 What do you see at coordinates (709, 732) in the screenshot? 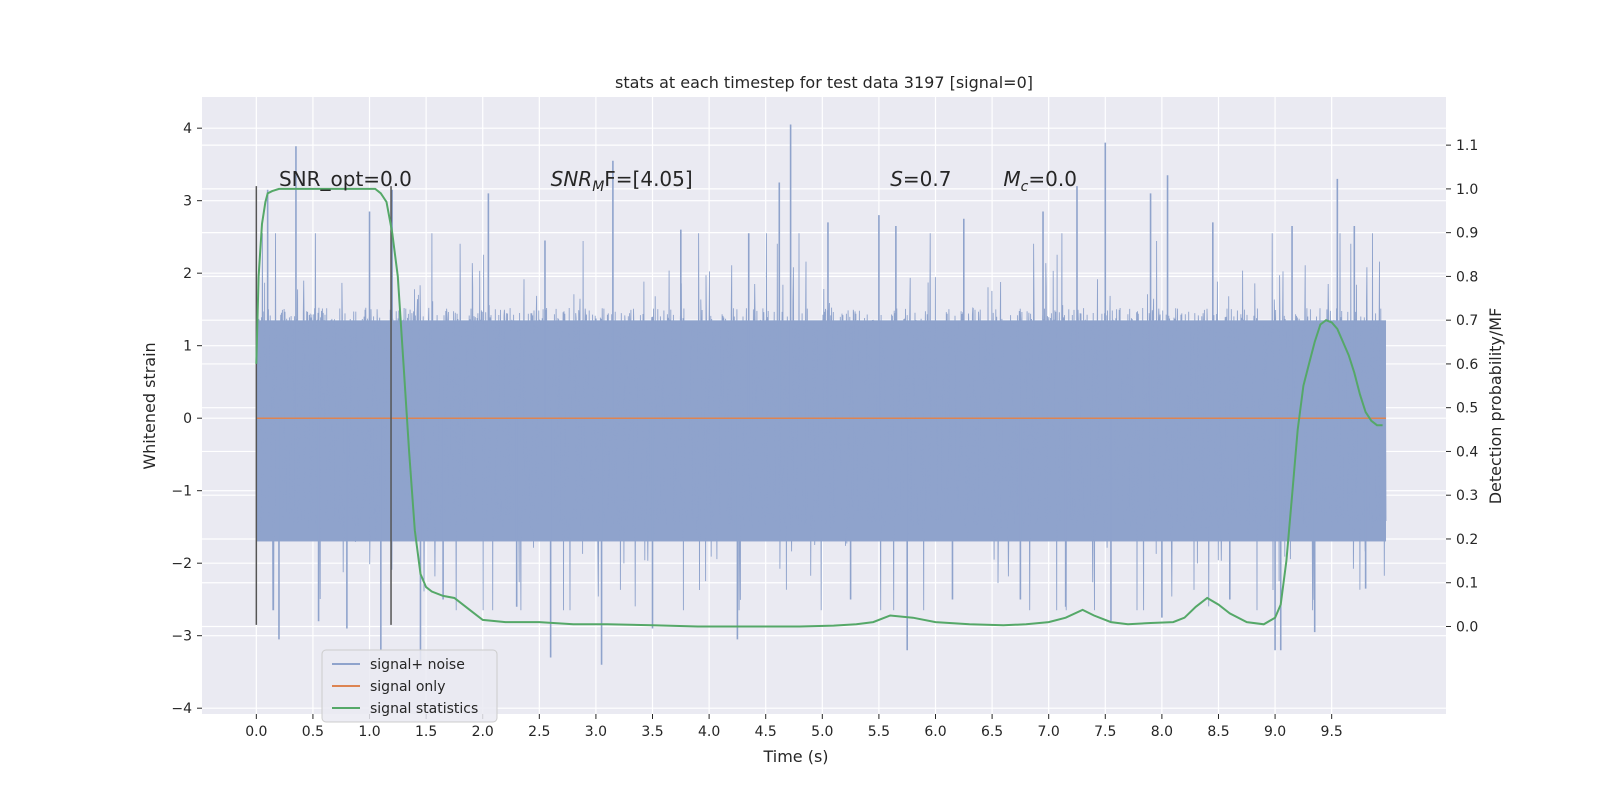
I see `x-tick-label: 4.0` at bounding box center [709, 732].